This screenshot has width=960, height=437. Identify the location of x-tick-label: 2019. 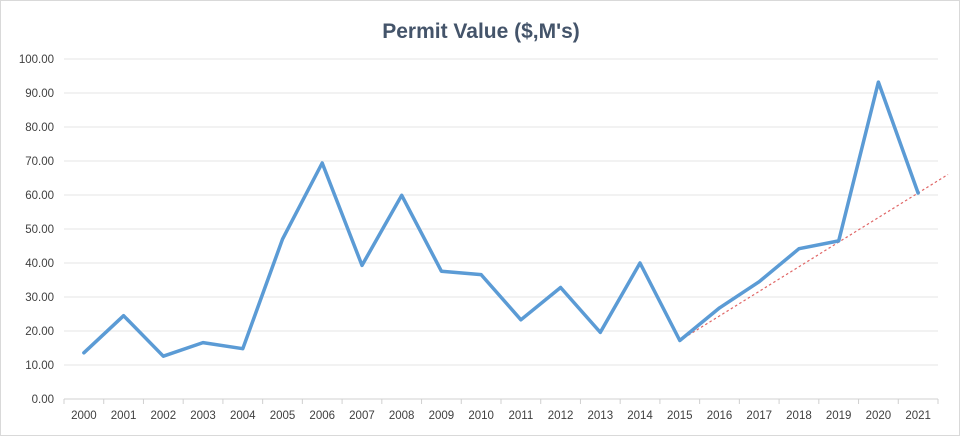
(839, 416).